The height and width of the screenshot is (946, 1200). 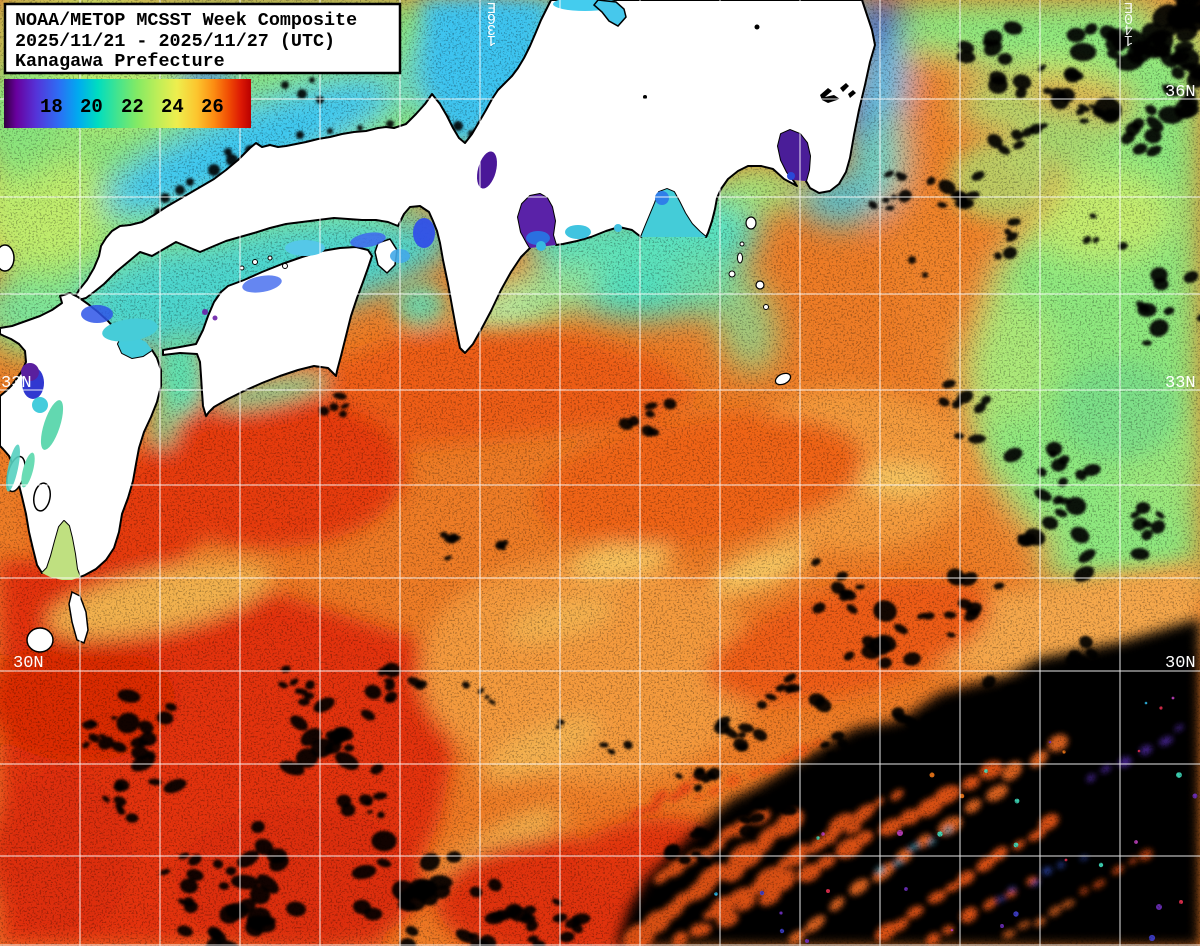 I want to click on svg-text: 24, so click(x=172, y=107).